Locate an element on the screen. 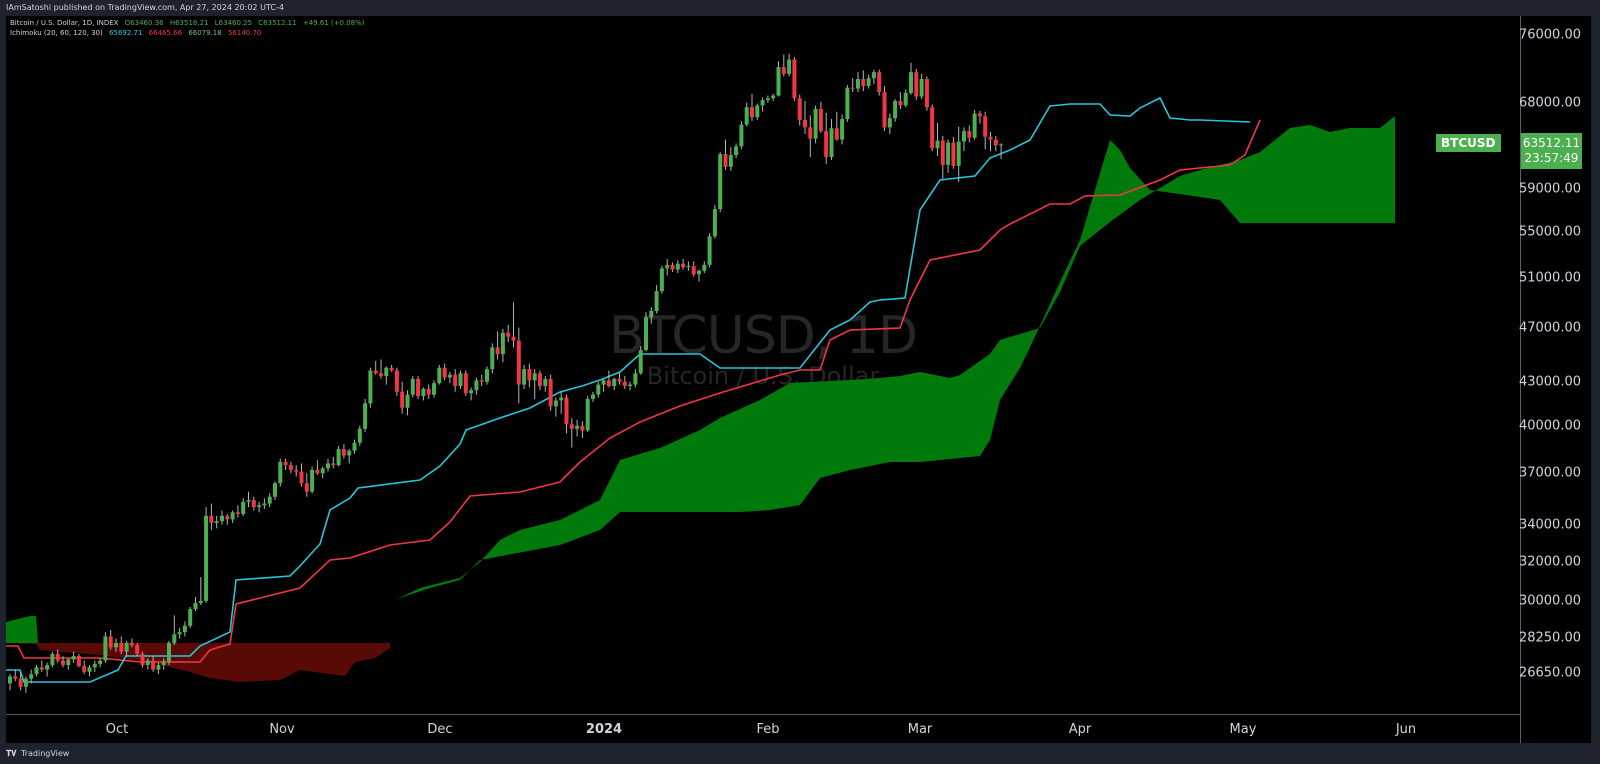 Image resolution: width=1600 pixels, height=764 pixels. last-price-tag: 63512.11 23:57:49 is located at coordinates (1551, 151).